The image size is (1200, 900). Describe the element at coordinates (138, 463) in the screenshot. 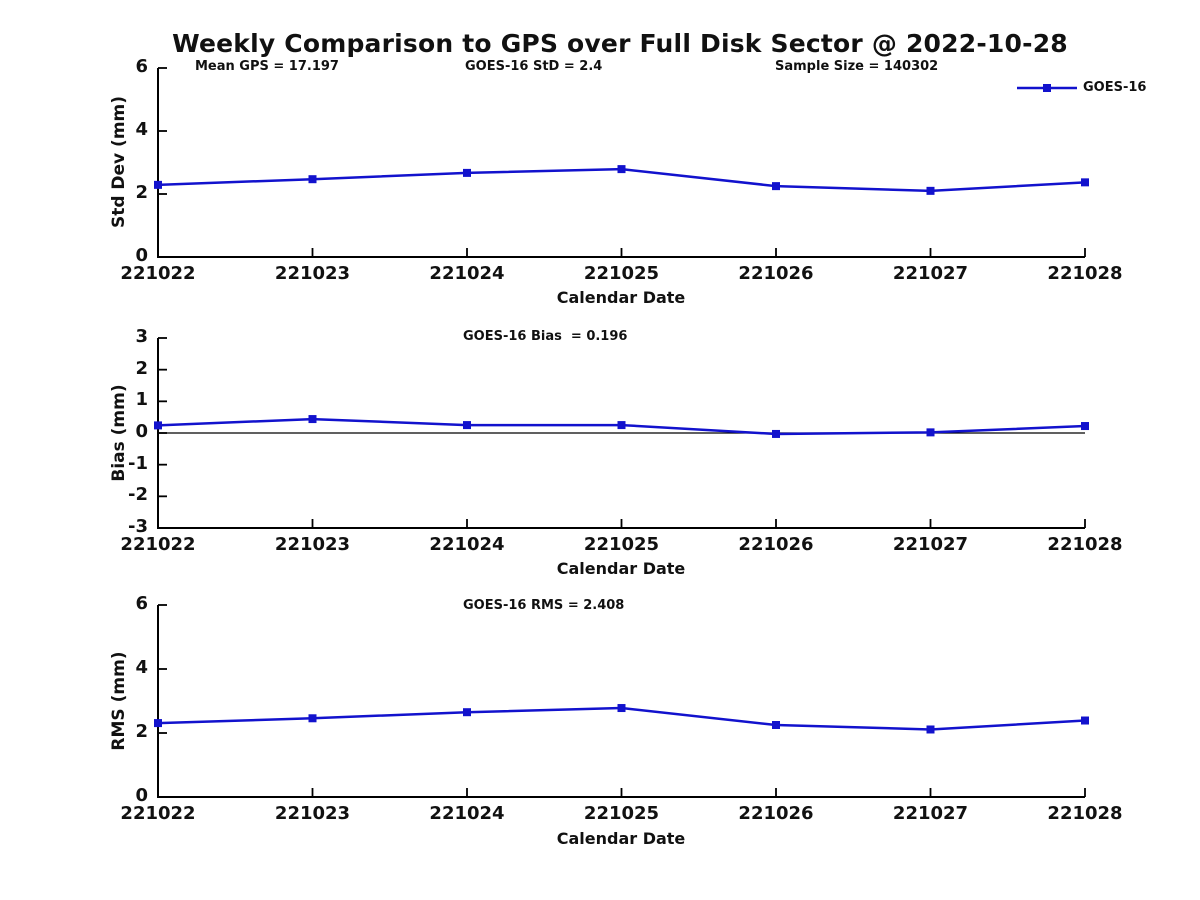

I see `y-tick-label: -1` at that location.